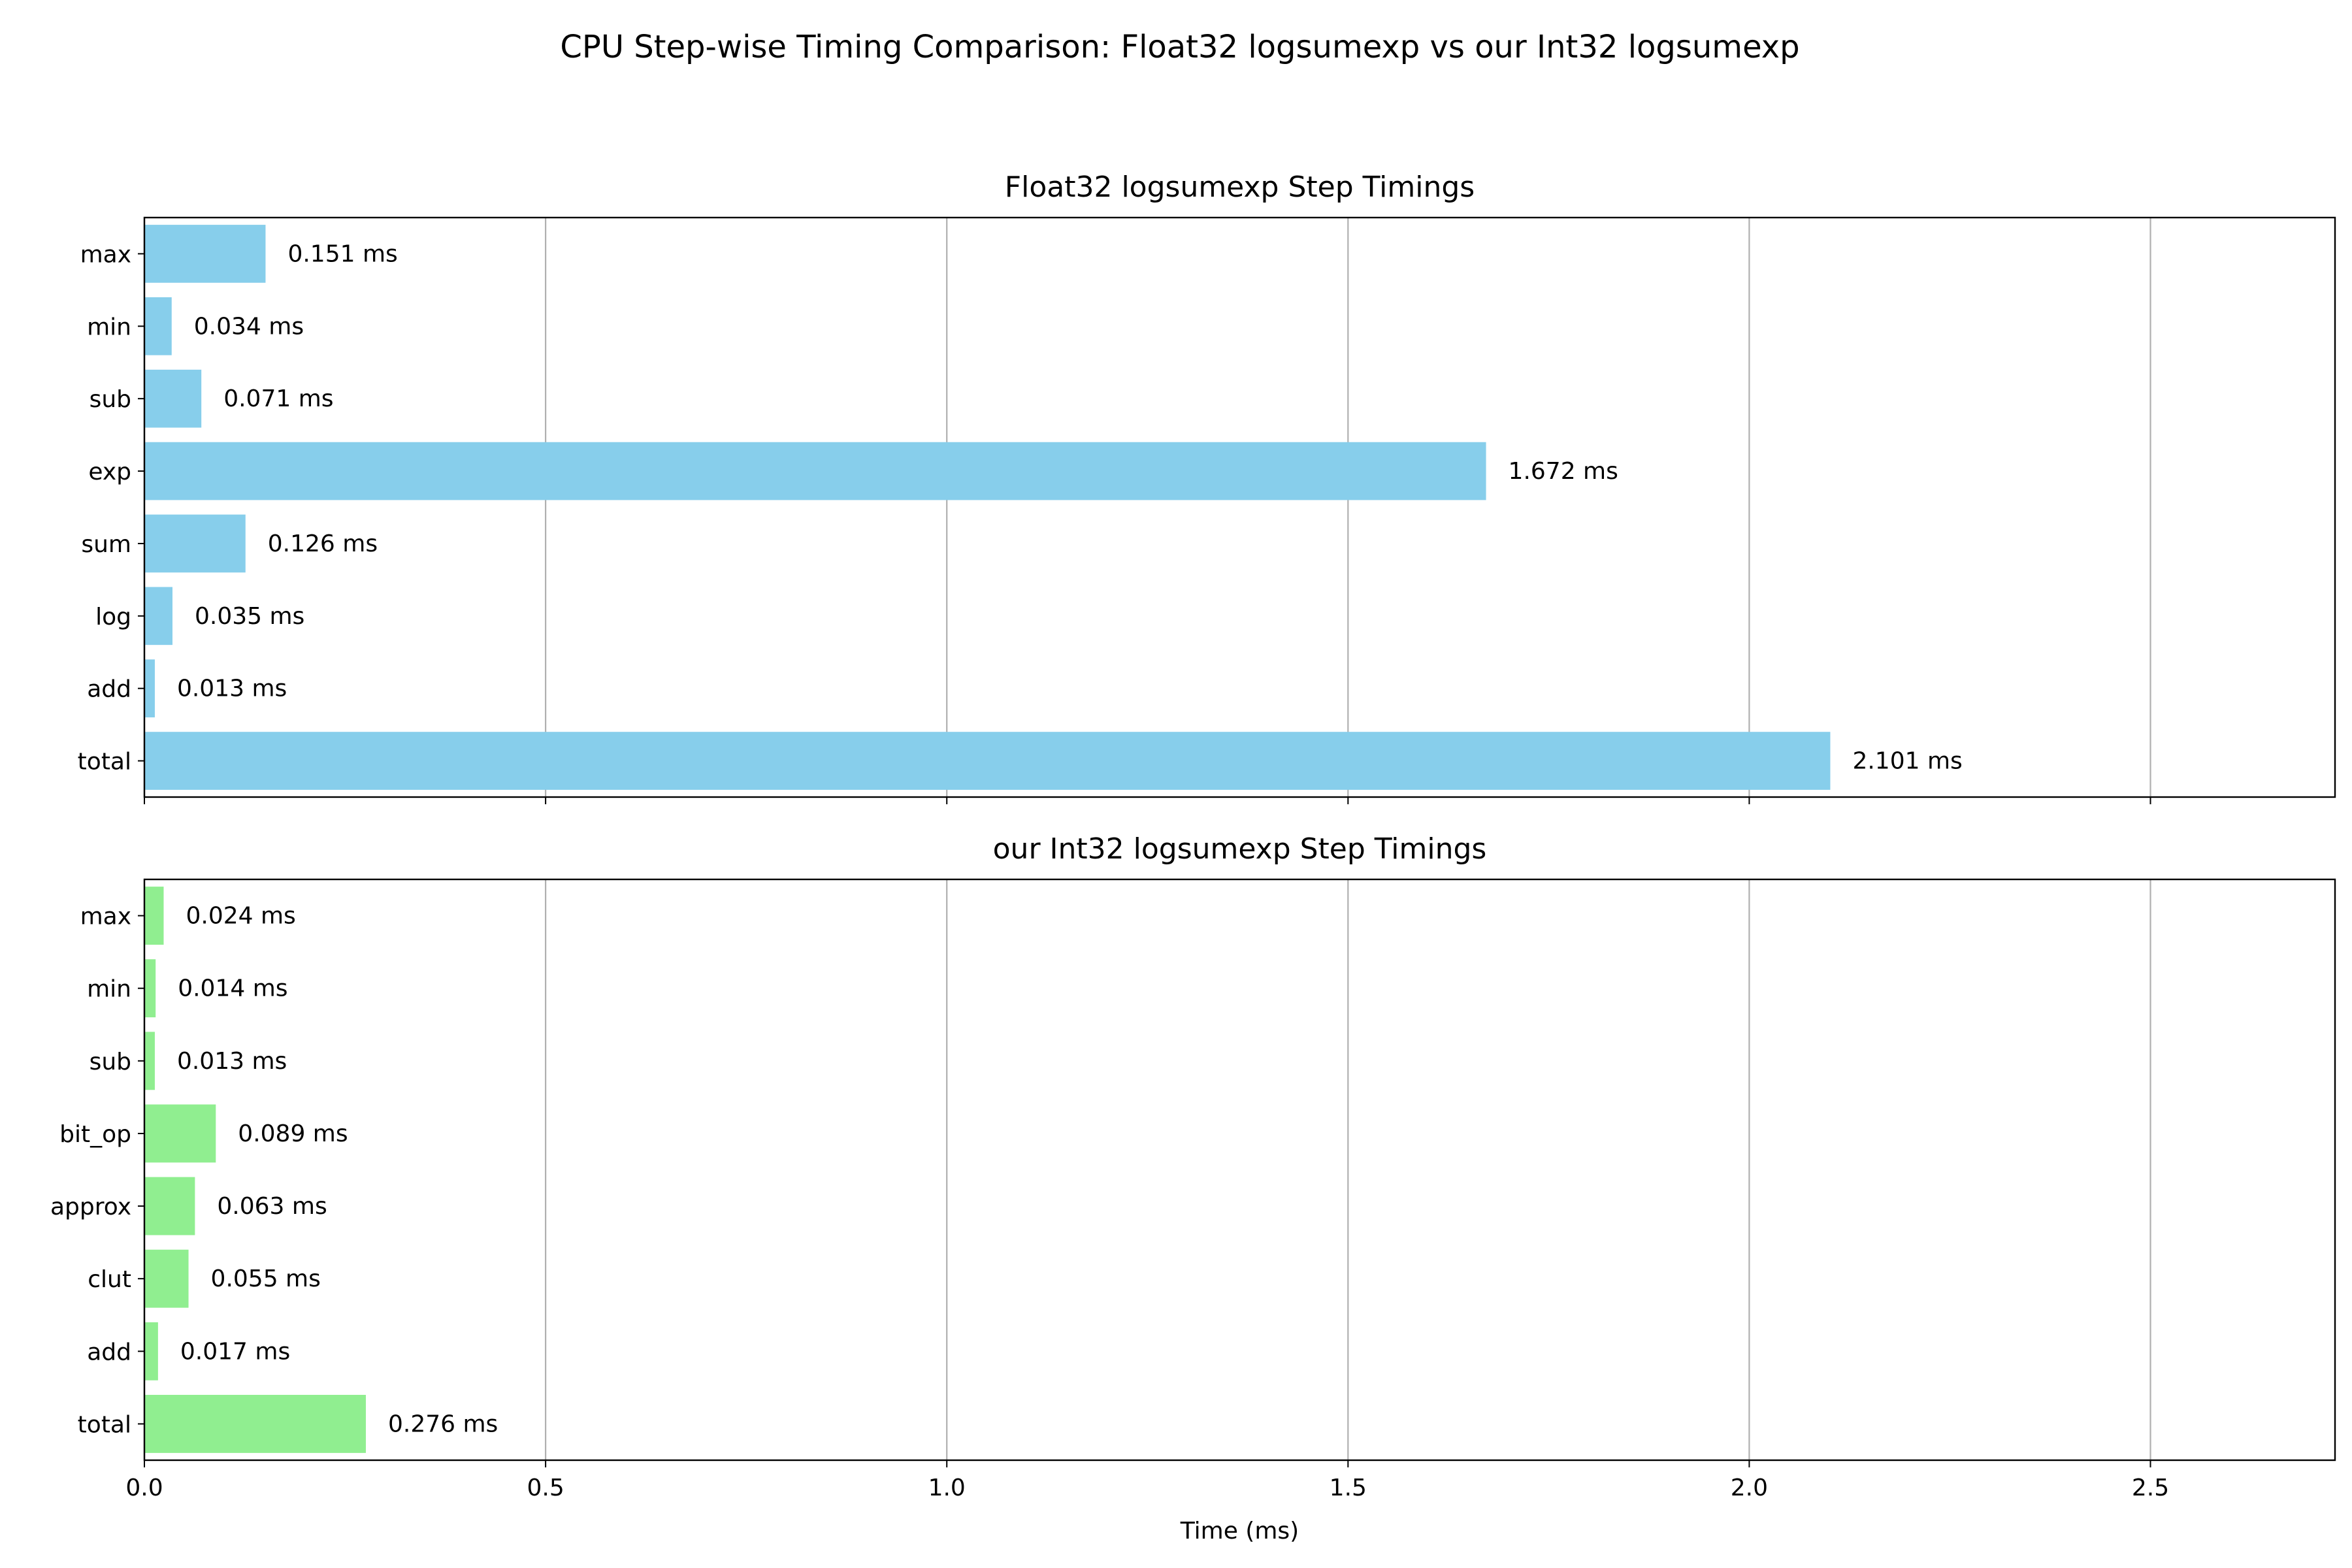  I want to click on data-label-total: 0.276 ms, so click(443, 1424).